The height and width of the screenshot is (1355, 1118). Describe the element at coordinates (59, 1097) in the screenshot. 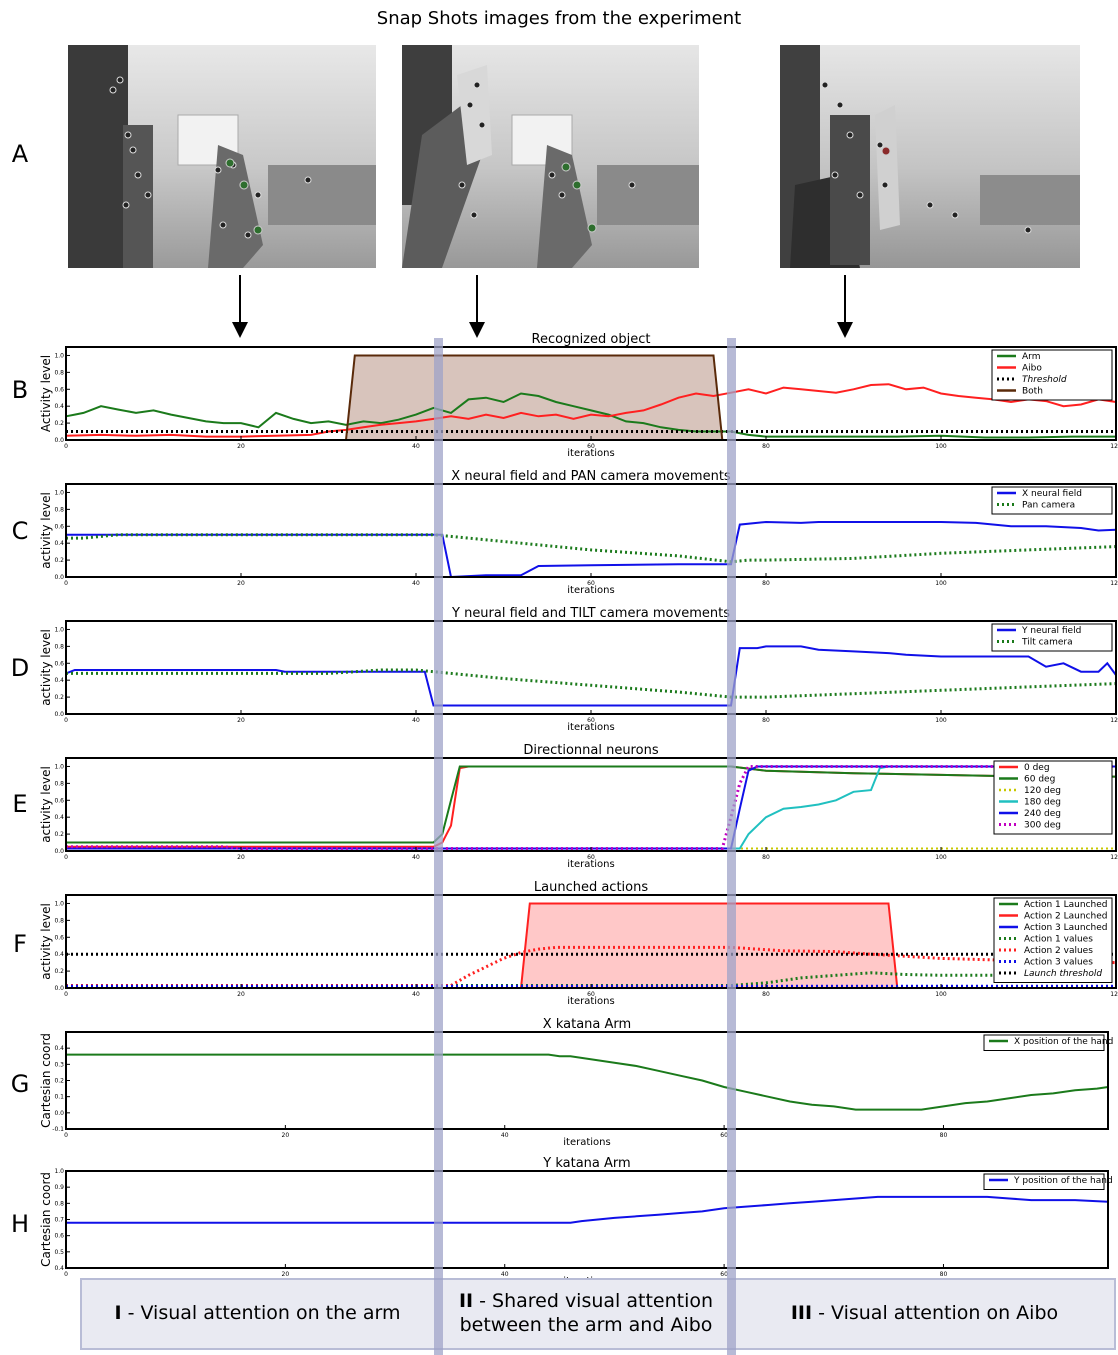

I see `y-tick-label: 0.1` at that location.